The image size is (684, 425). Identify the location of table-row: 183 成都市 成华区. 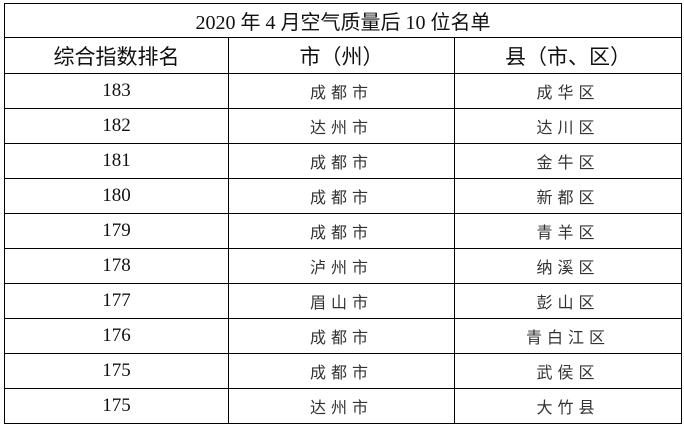
(343, 91).